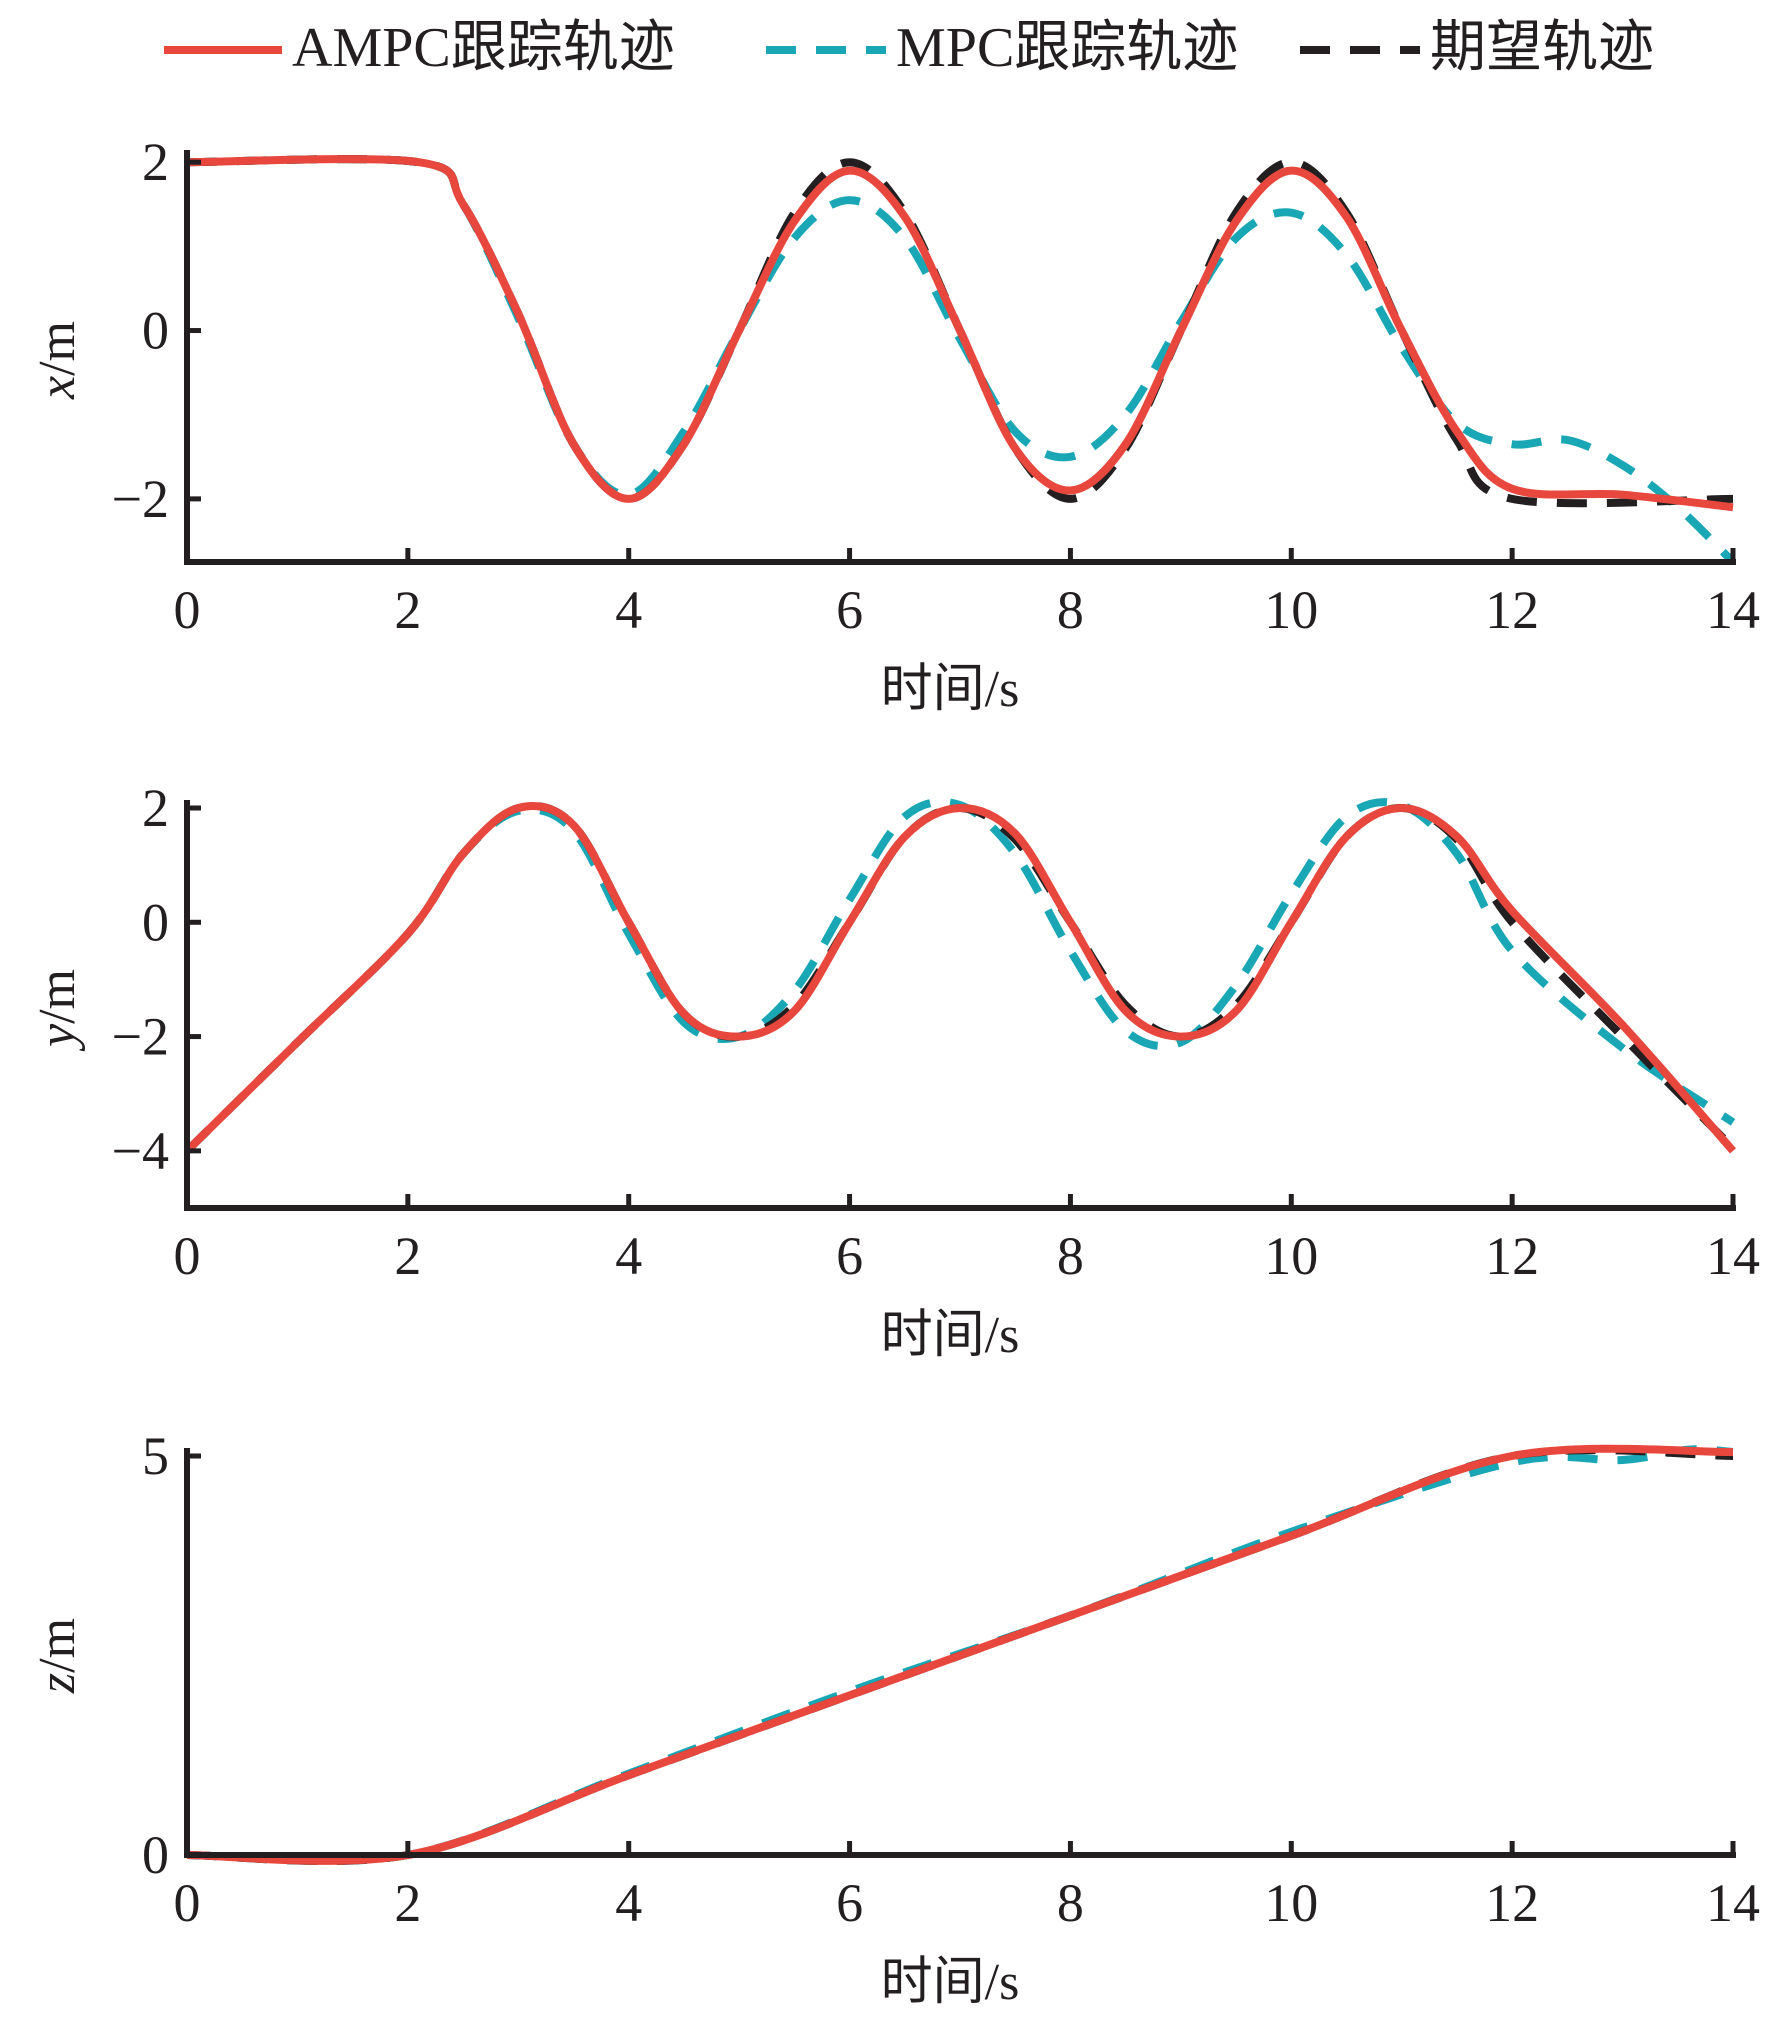 The height and width of the screenshot is (2019, 1783). What do you see at coordinates (628, 1256) in the screenshot?
I see `y-x-tick-label: 4` at bounding box center [628, 1256].